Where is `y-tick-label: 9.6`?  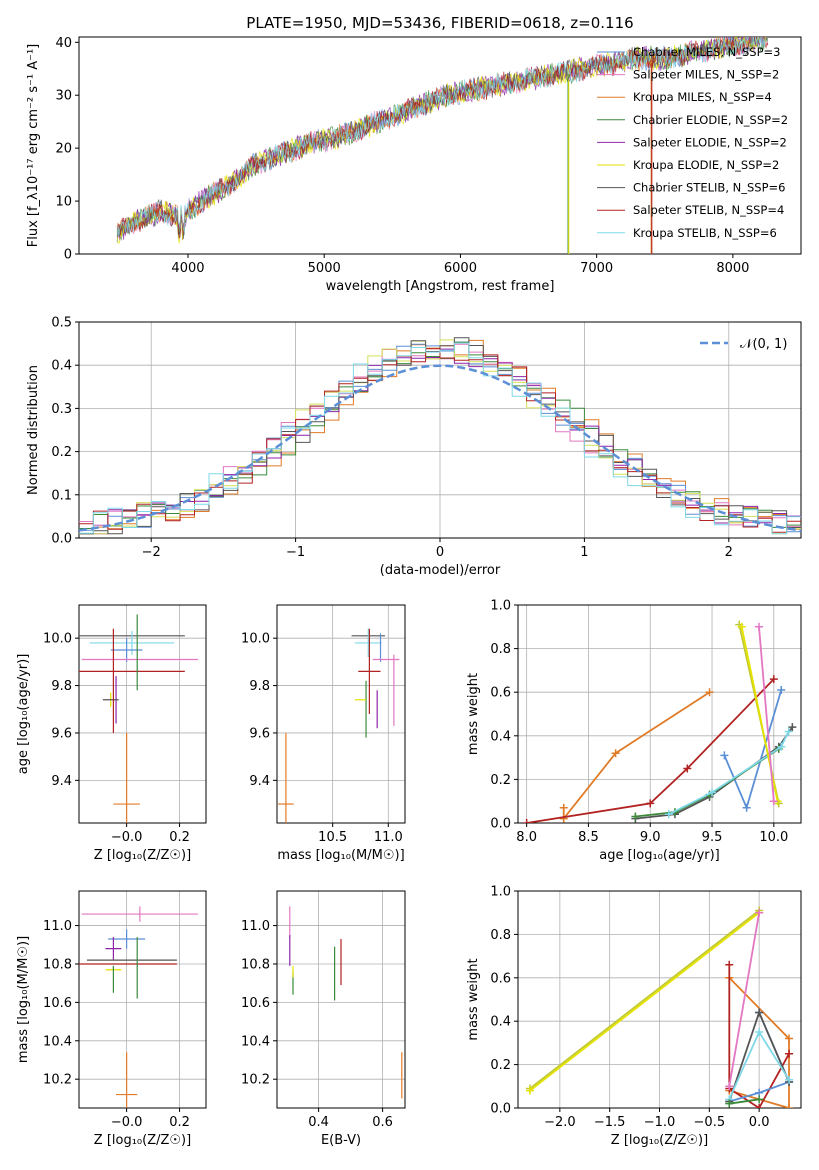 y-tick-label: 9.6 is located at coordinates (259, 733).